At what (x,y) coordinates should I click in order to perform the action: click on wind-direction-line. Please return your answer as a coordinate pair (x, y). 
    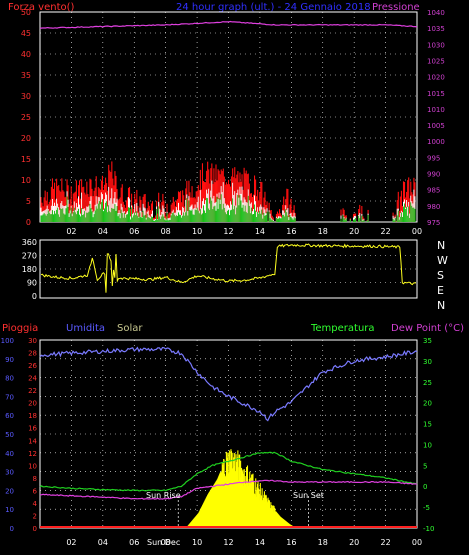
    Looking at the image, I should click on (228, 268).